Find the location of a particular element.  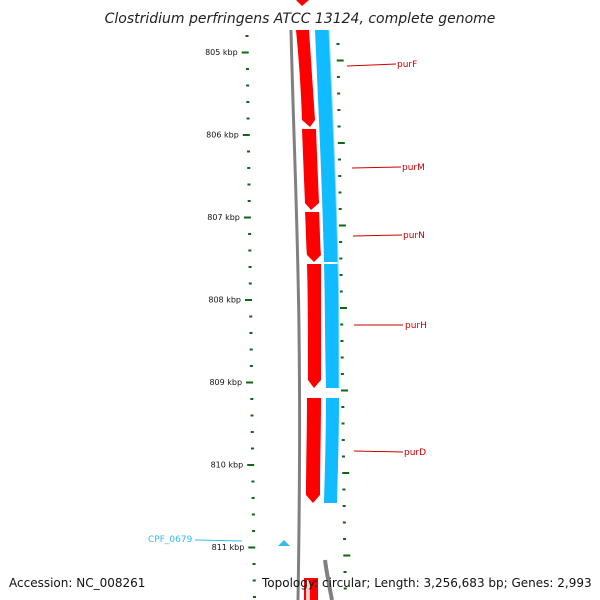

scale-label: 805 kbp is located at coordinates (221, 52).